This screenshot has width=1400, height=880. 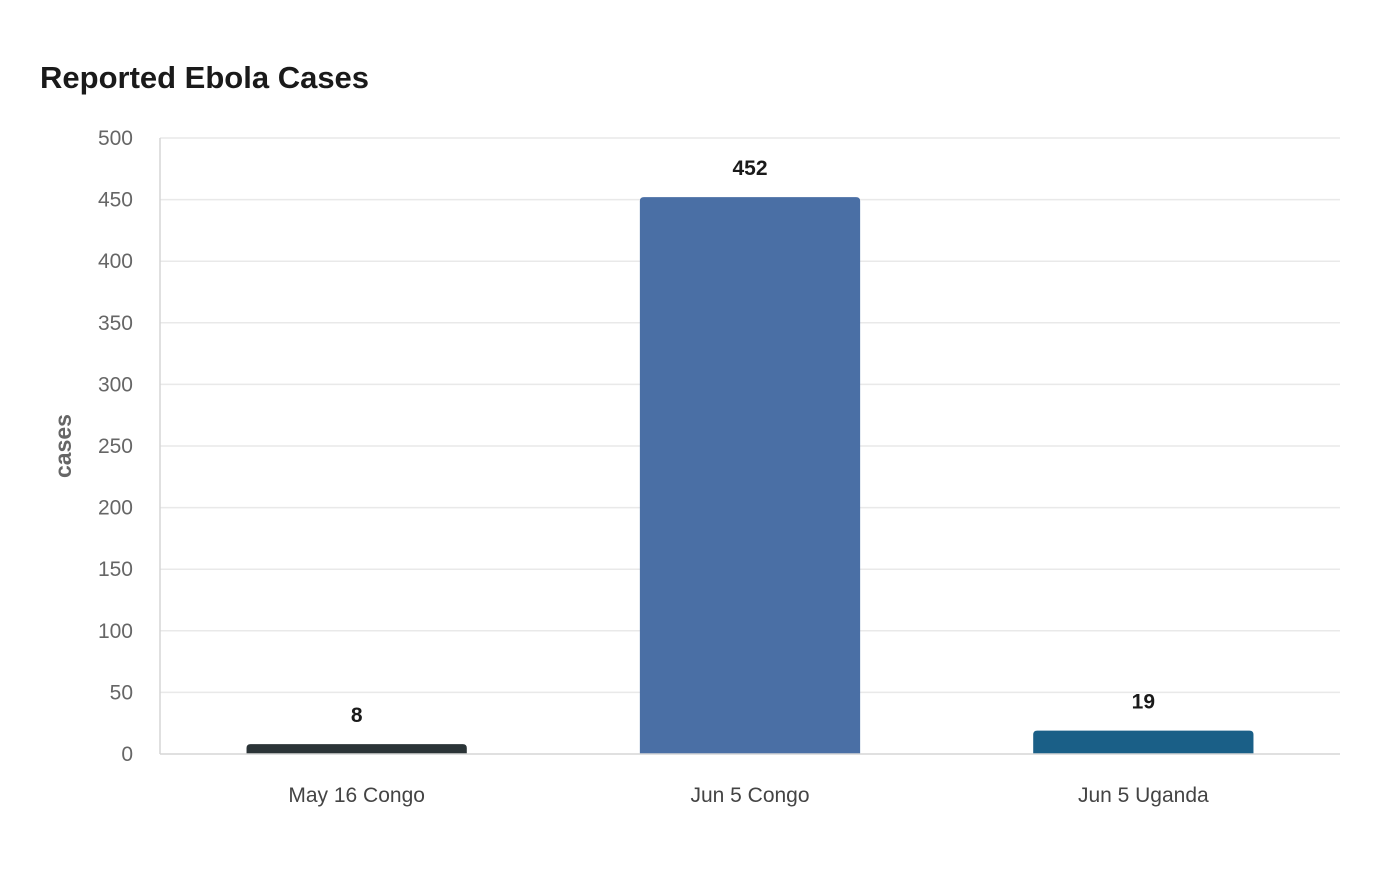 I want to click on y-tick-label: 200, so click(x=115, y=508).